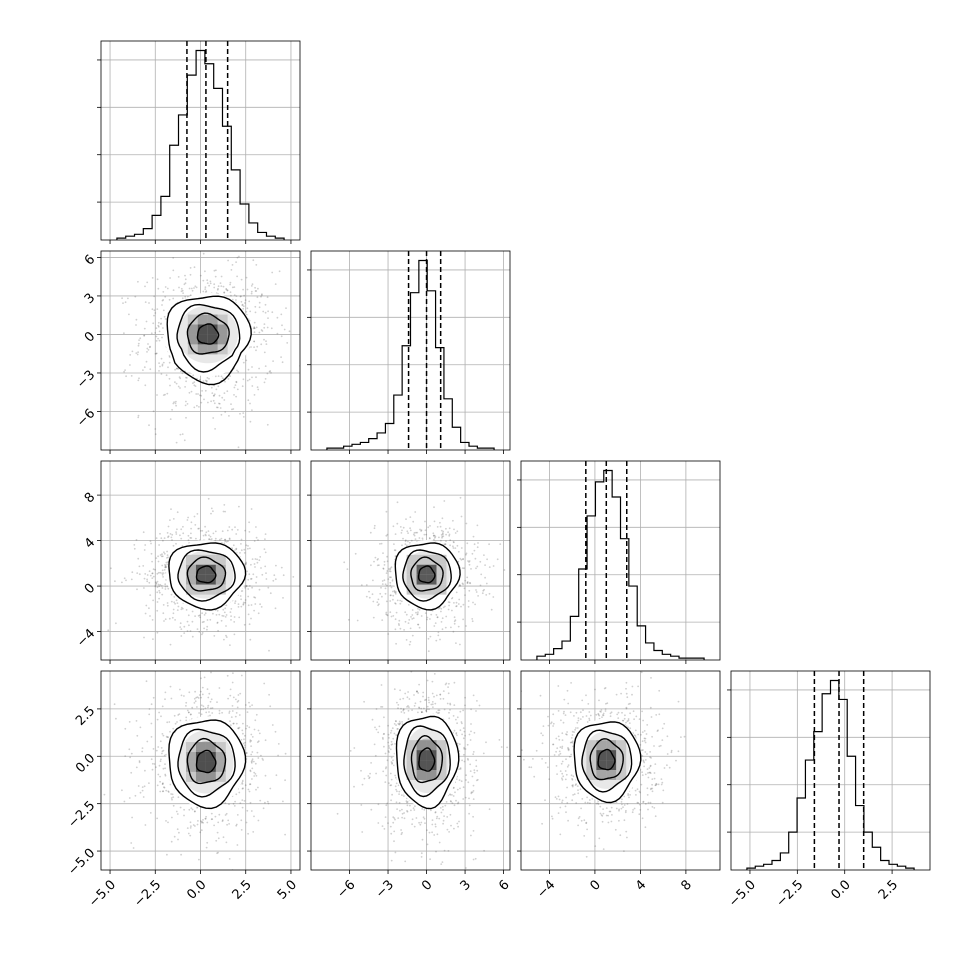 The width and height of the screenshot is (970, 970). Describe the element at coordinates (466, 885) in the screenshot. I see `x-tick-label: 3` at that location.